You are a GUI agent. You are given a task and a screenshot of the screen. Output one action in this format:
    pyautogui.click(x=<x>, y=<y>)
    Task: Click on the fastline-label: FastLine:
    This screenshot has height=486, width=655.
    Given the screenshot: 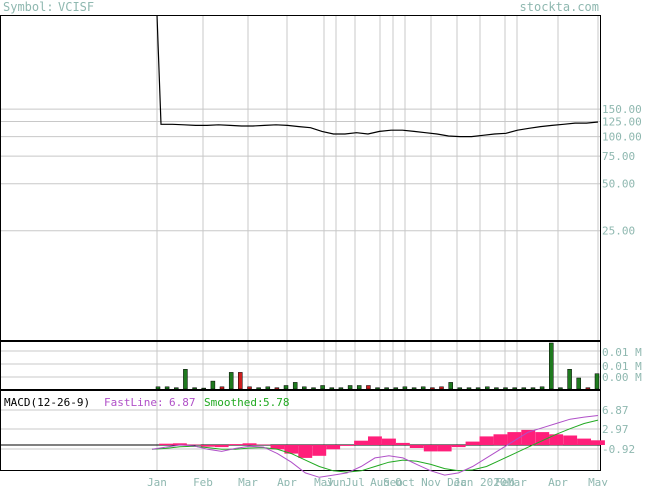 What is the action you would take?
    pyautogui.click(x=134, y=402)
    